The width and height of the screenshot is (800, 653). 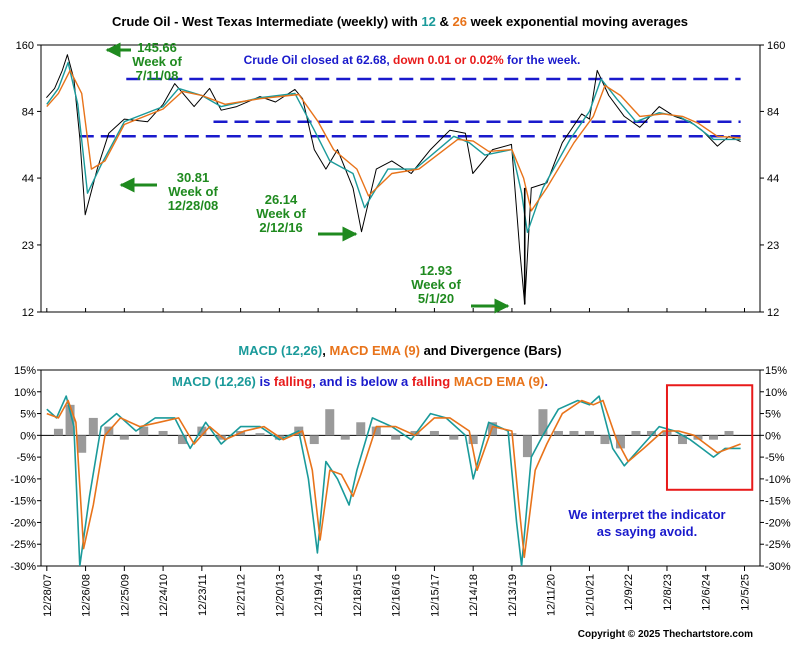 What do you see at coordinates (776, 393) in the screenshot?
I see `macd-ytick-label-right: 10%` at bounding box center [776, 393].